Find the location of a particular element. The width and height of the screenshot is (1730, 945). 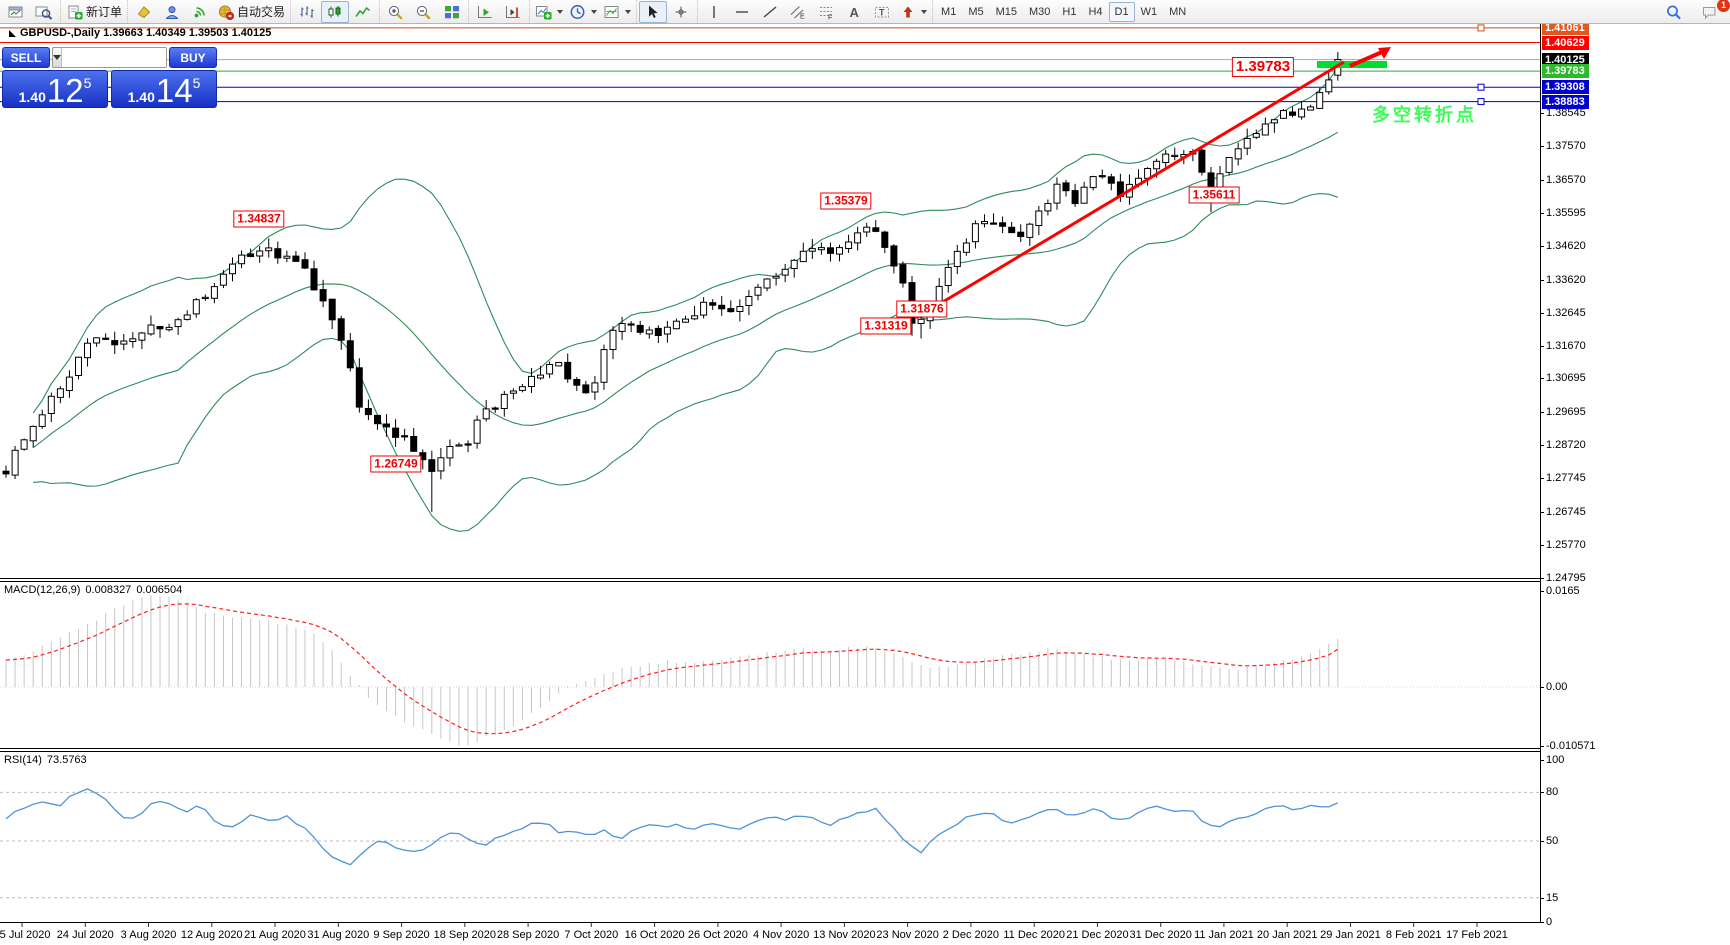

sell-price-sup: 5 is located at coordinates (87, 83).